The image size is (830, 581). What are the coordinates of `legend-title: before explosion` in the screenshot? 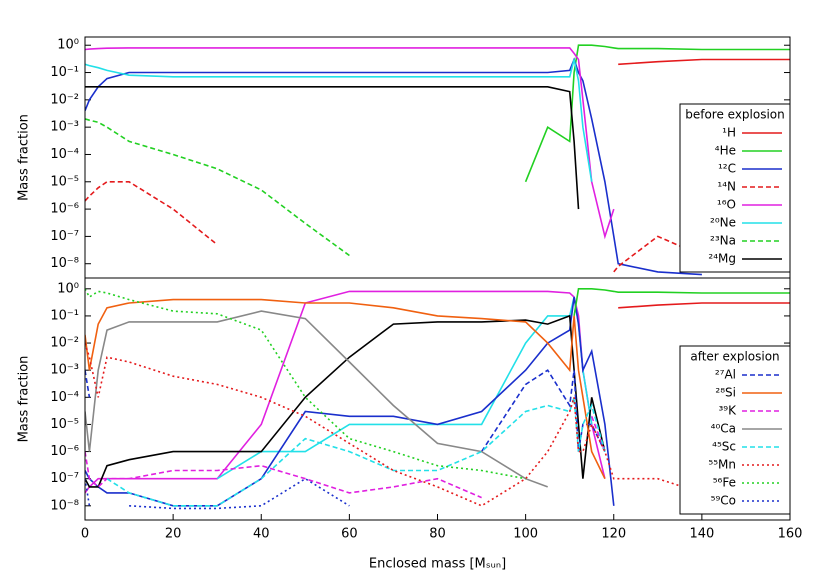 It's located at (735, 115).